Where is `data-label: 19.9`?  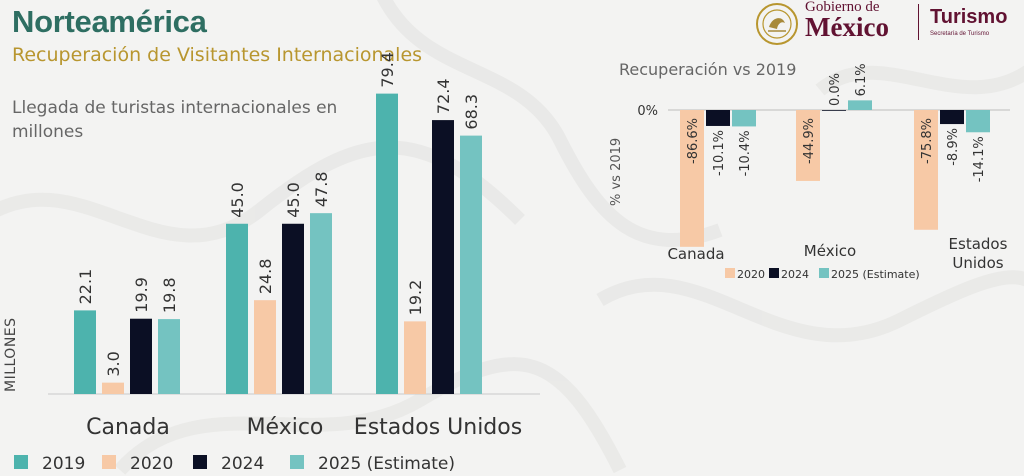 data-label: 19.9 is located at coordinates (141, 295).